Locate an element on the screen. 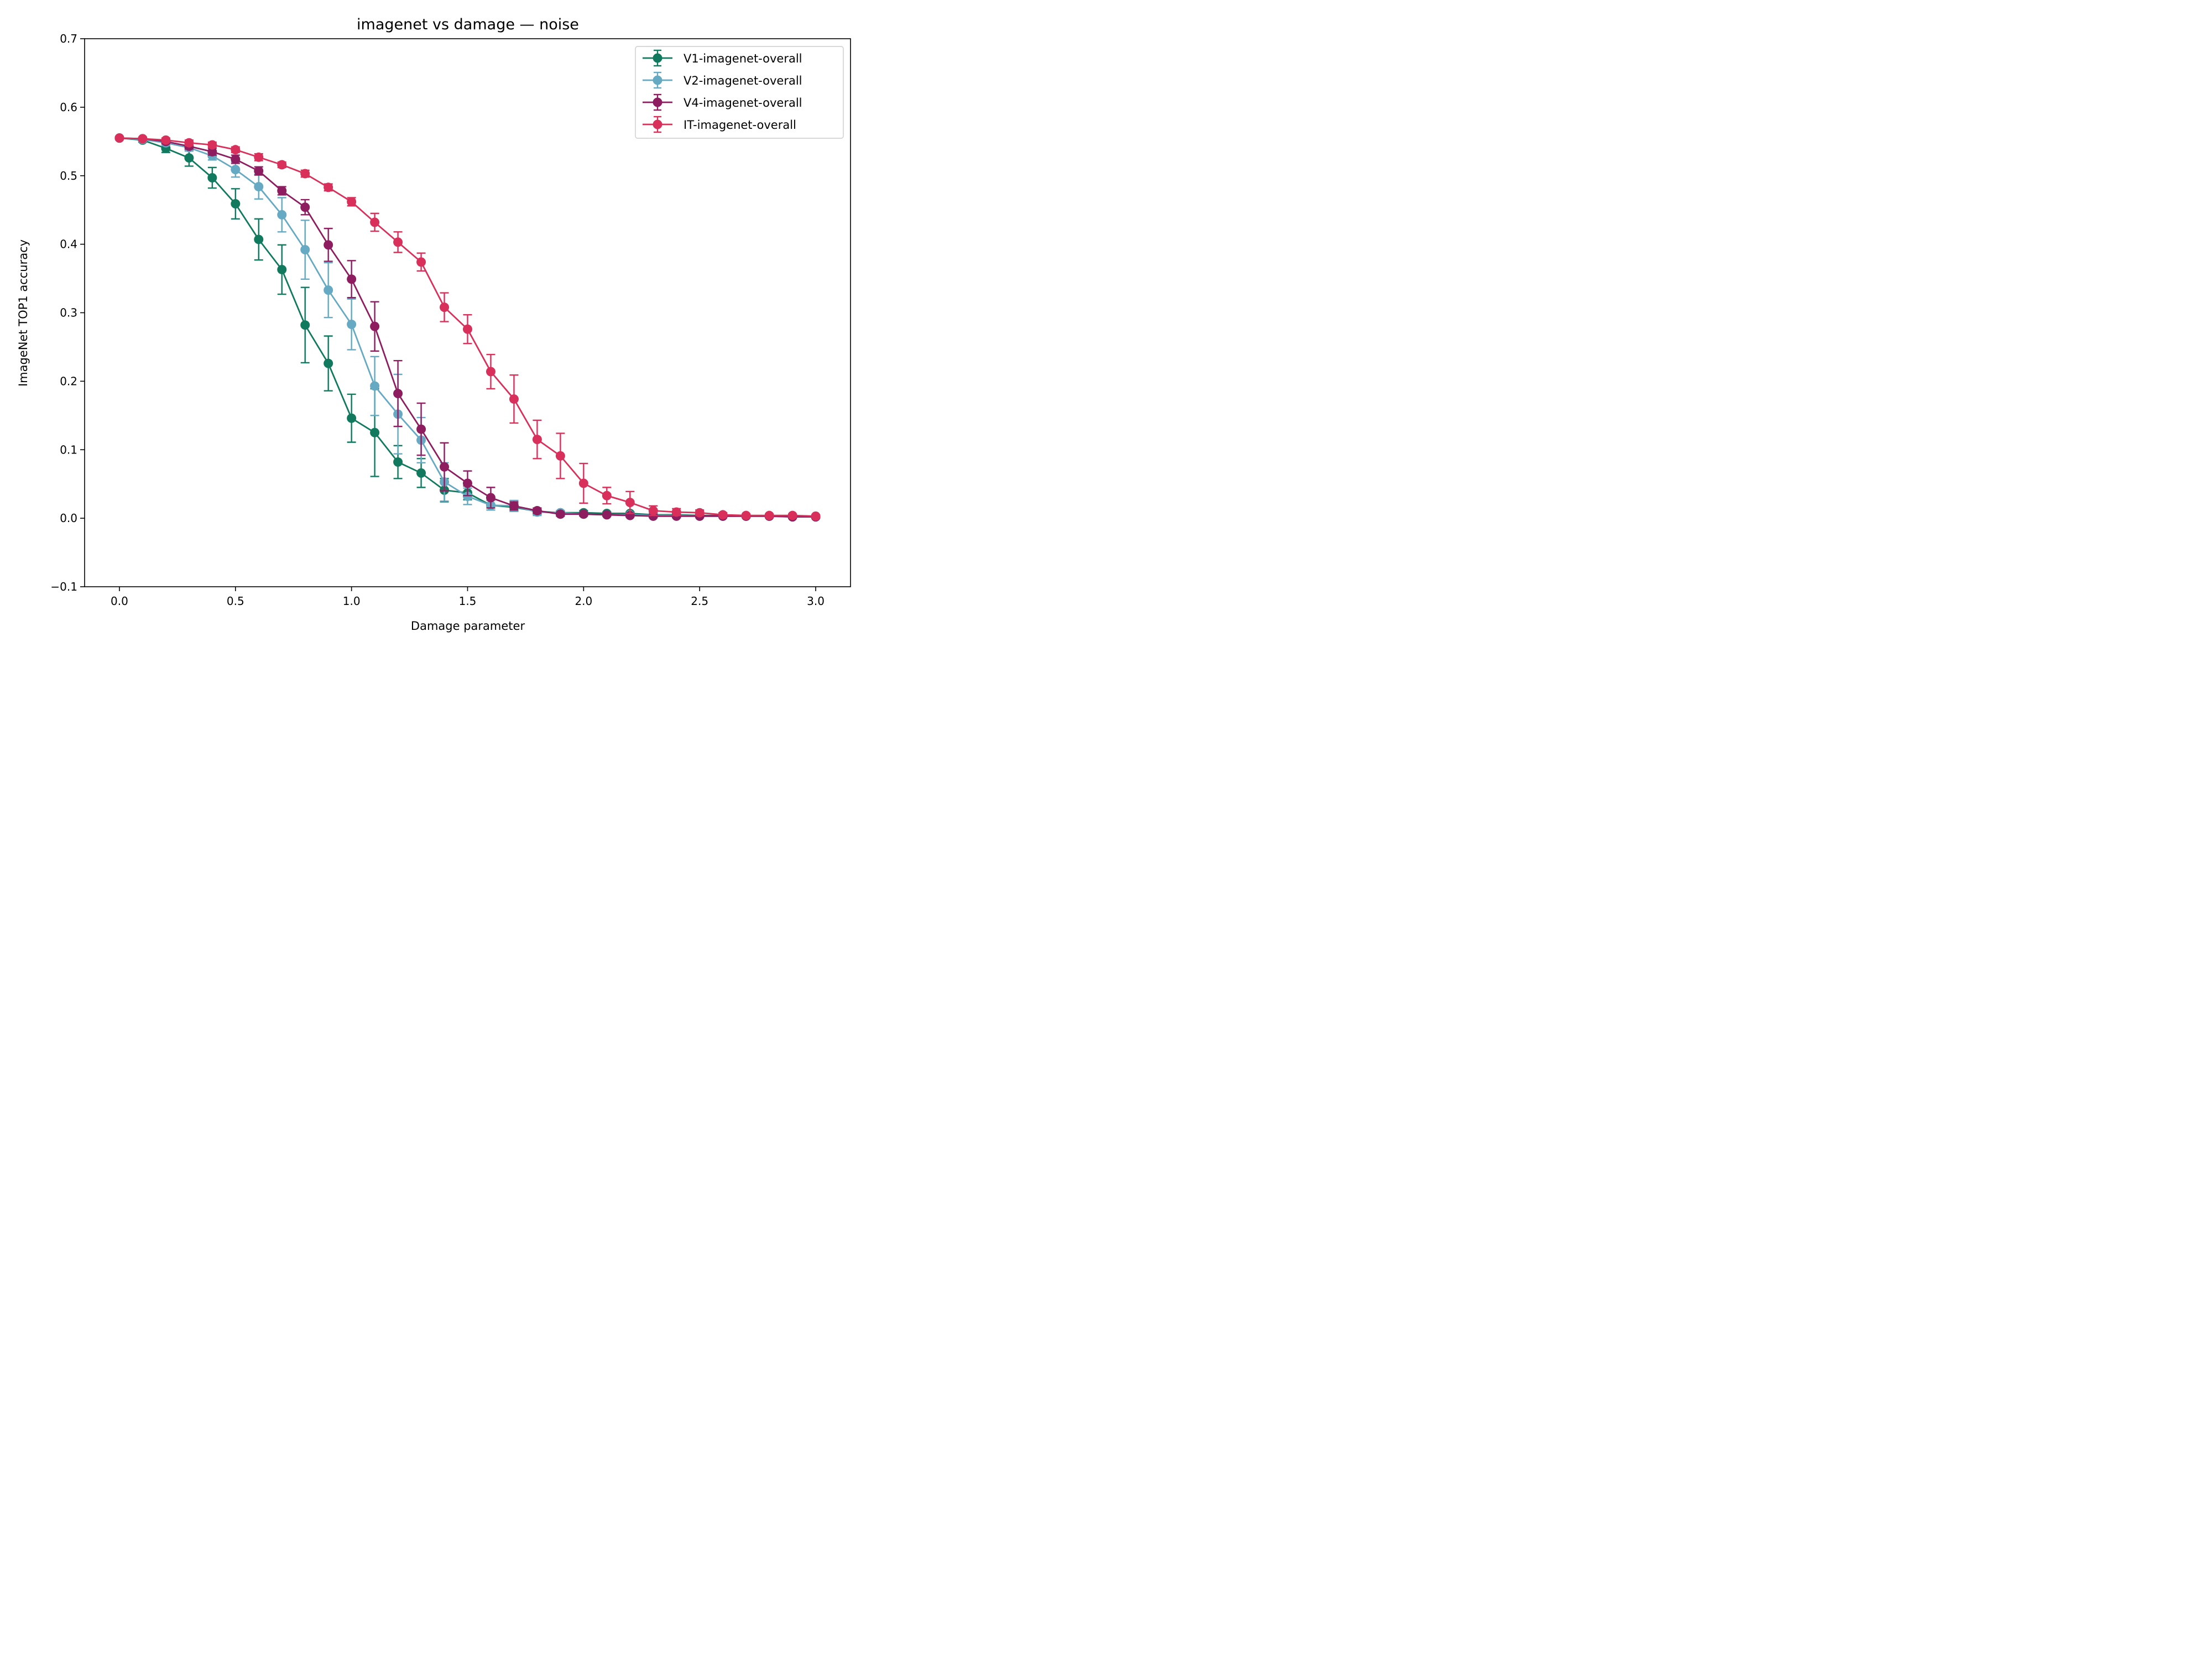 The image size is (2212, 1659). y-tick-label: 0.0 is located at coordinates (69, 518).